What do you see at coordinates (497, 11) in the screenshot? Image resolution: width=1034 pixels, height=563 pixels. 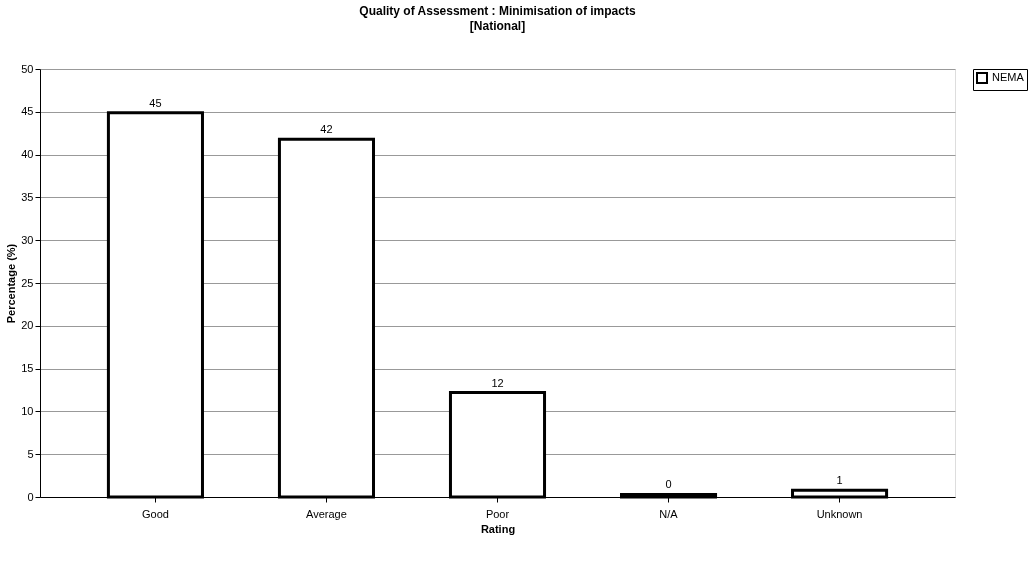 I see `chart-title: Quality of Assessment : Minimisation of impacts` at bounding box center [497, 11].